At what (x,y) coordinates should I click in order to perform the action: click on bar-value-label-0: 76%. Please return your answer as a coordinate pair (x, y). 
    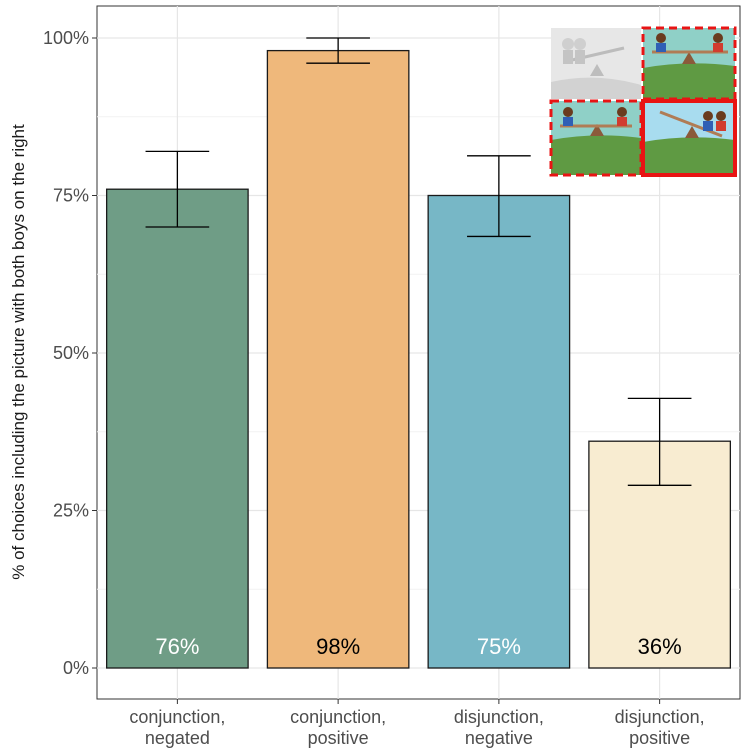
    Looking at the image, I should click on (177, 646).